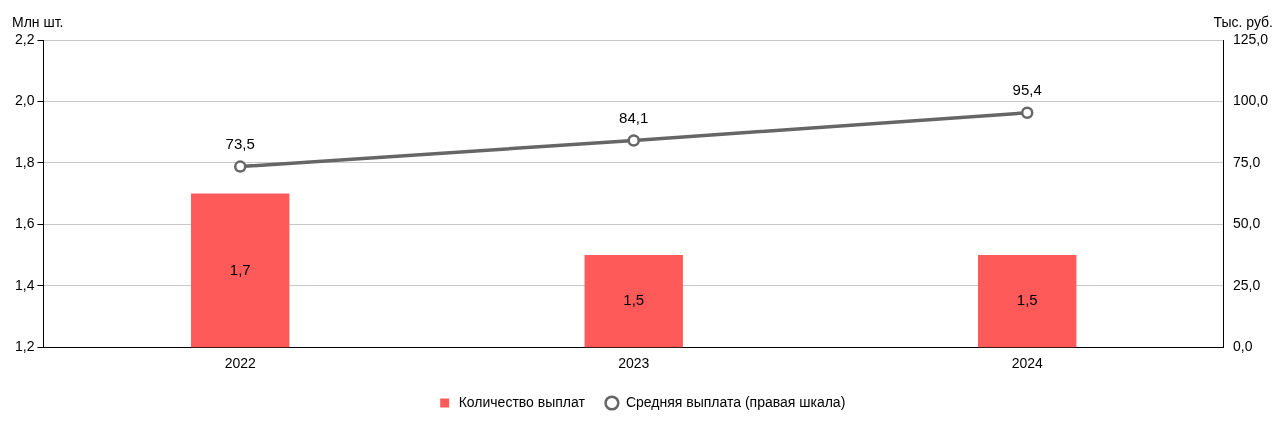  I want to click on y2-tick-label: 100,0, so click(1250, 100).